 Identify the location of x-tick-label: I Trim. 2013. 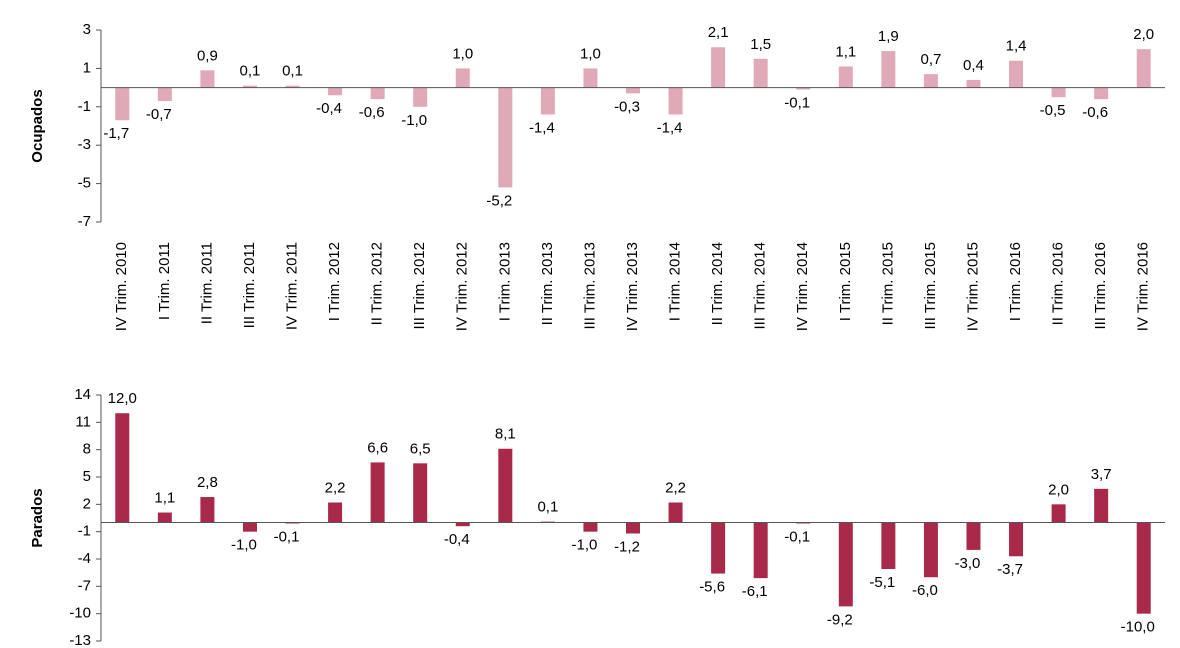
(504, 281).